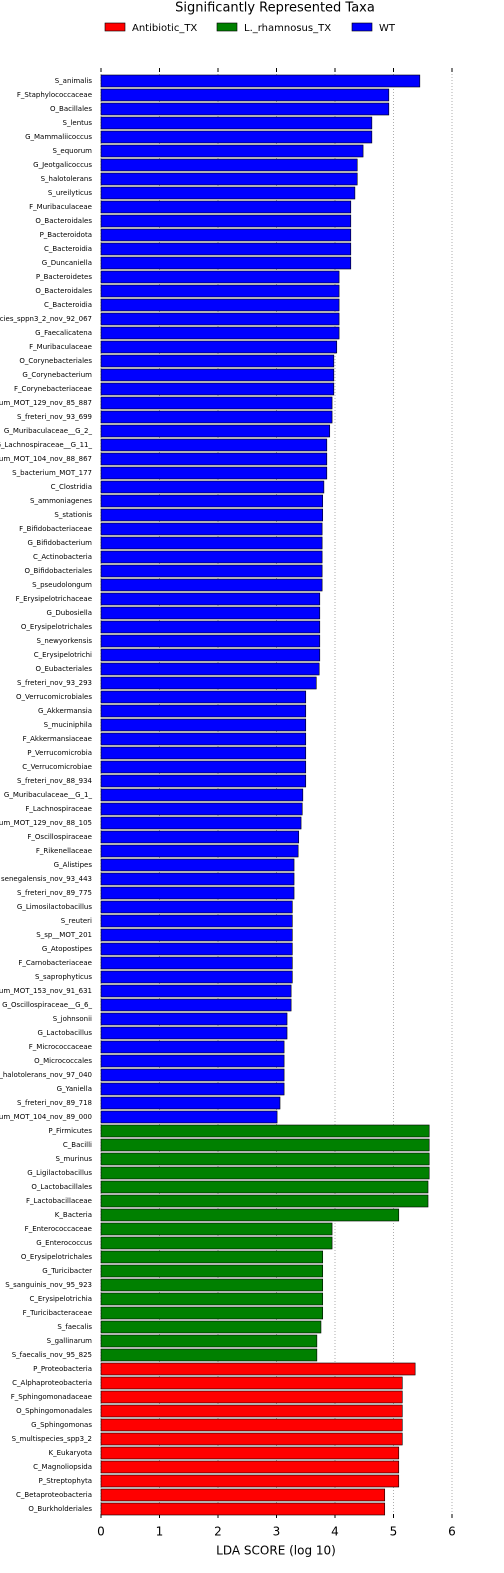 The image size is (504, 1573). Describe the element at coordinates (59, 543) in the screenshot. I see `y-tick-label: G_Bifidobacterium` at that location.